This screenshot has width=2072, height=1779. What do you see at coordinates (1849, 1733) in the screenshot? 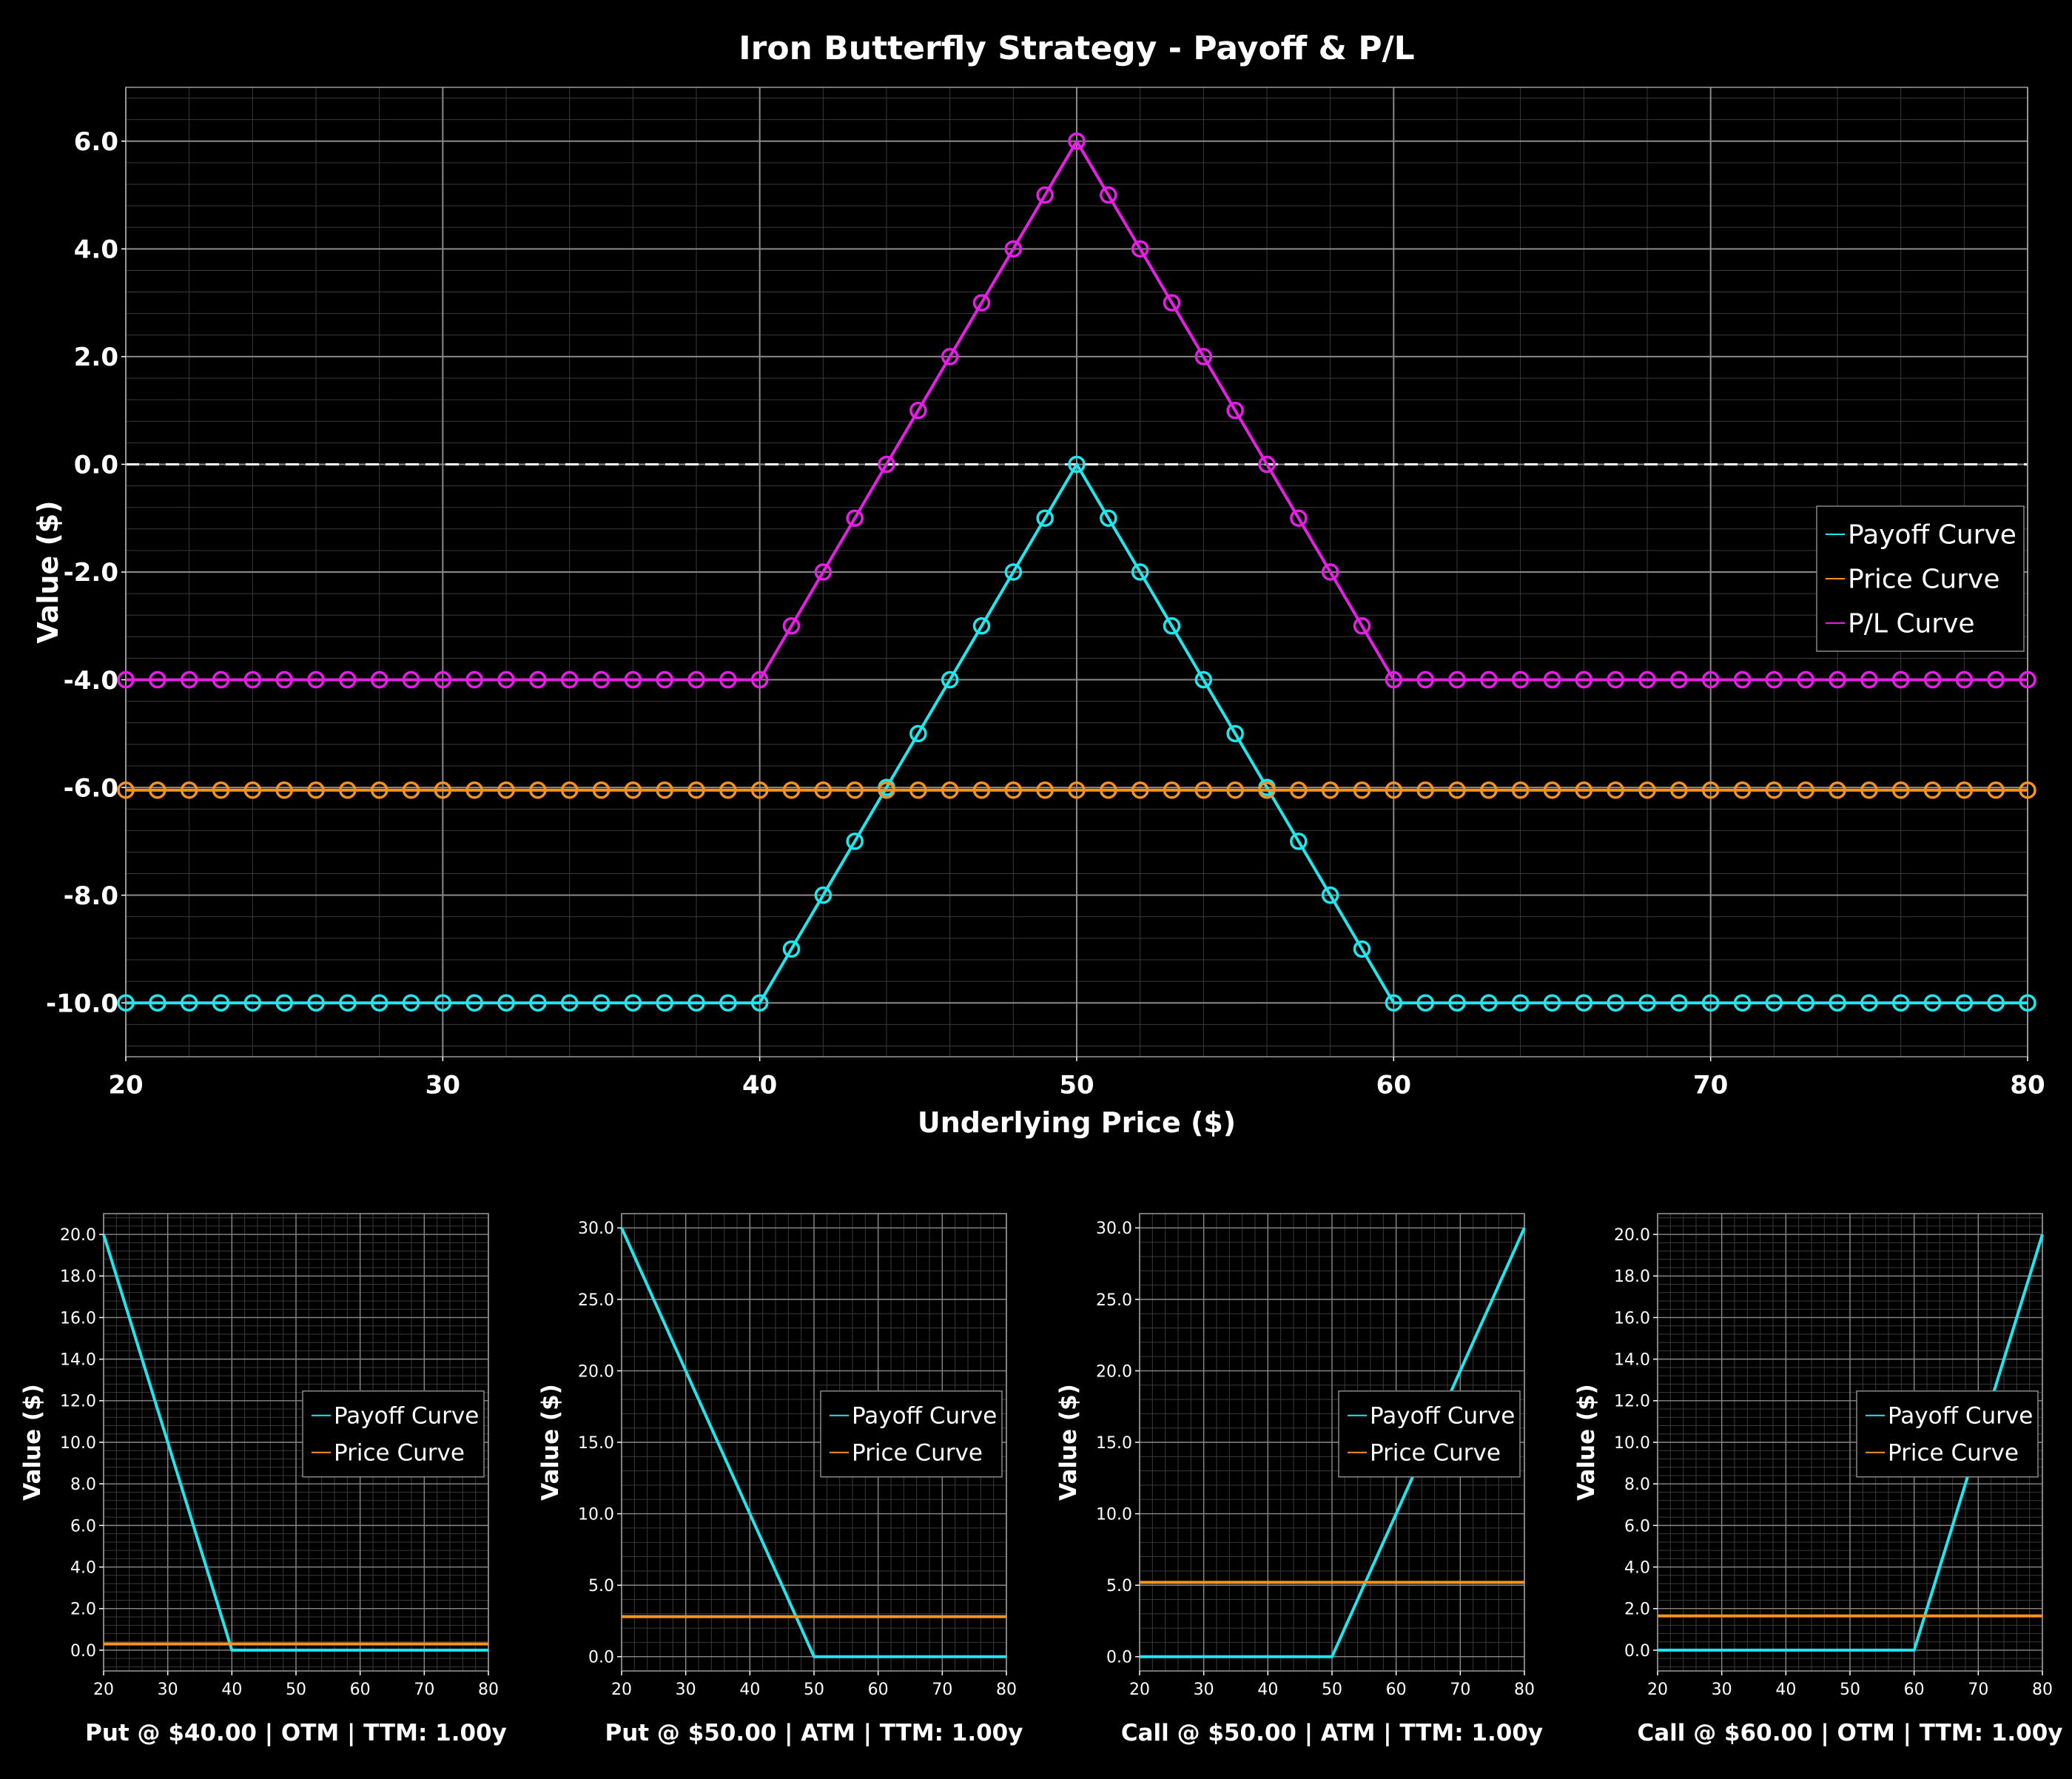
I see `chart-title: Call @ $60.00 | OTM | TTM: 1.00y` at bounding box center [1849, 1733].